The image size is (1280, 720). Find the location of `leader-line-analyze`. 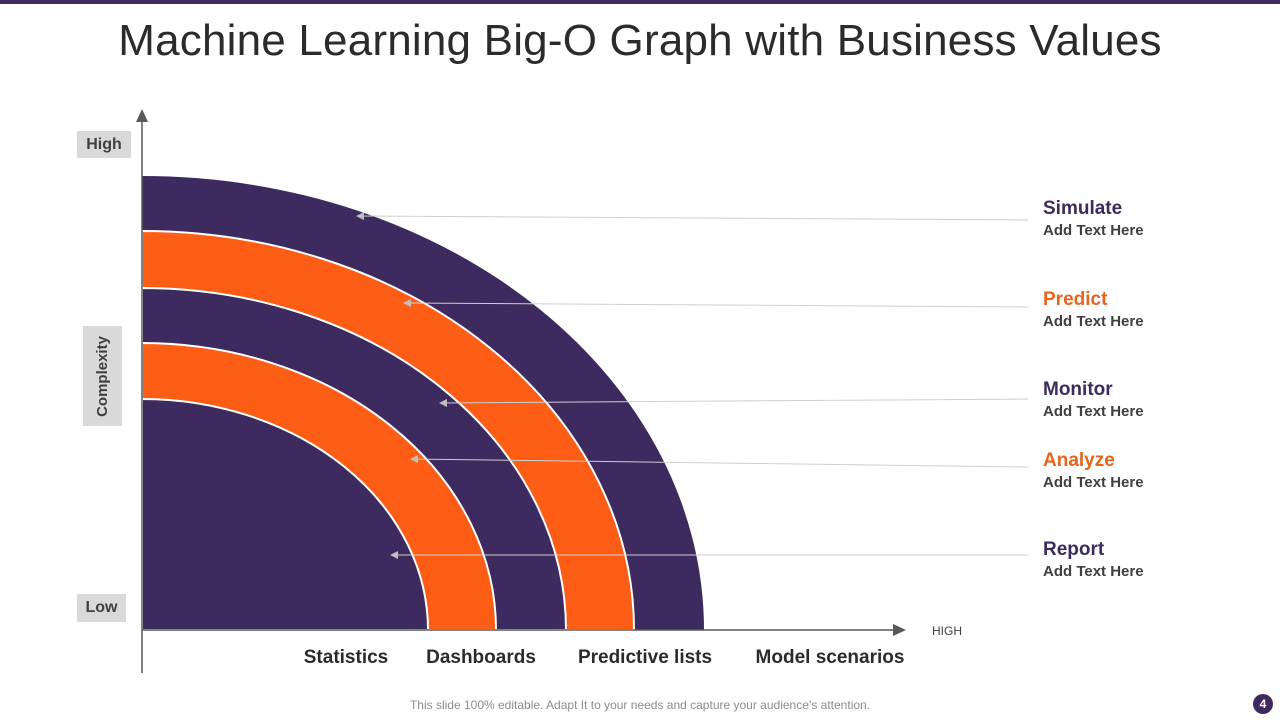

leader-line-analyze is located at coordinates (719, 461).